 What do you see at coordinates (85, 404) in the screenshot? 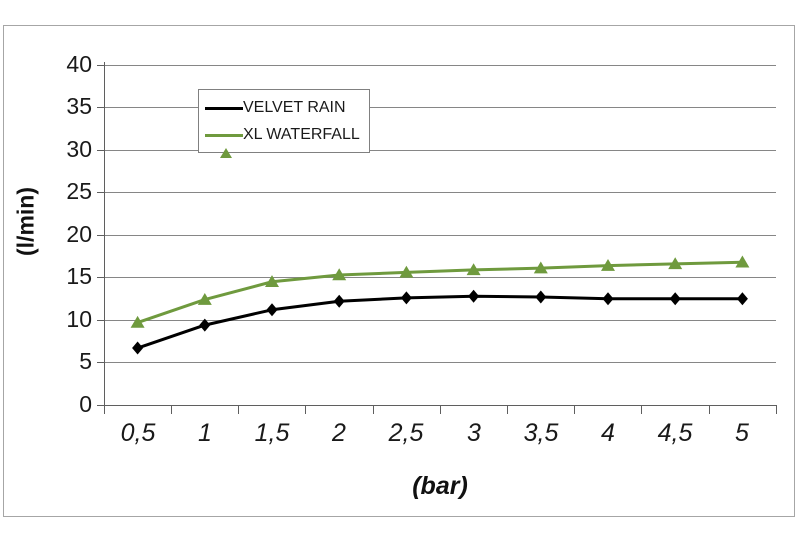
I see `y-tick-label: 0` at bounding box center [85, 404].